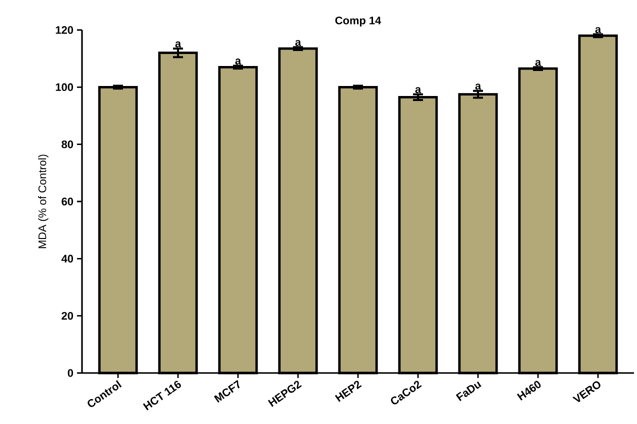 The image size is (637, 424). Describe the element at coordinates (68, 144) in the screenshot. I see `y-tick-label: 80` at that location.